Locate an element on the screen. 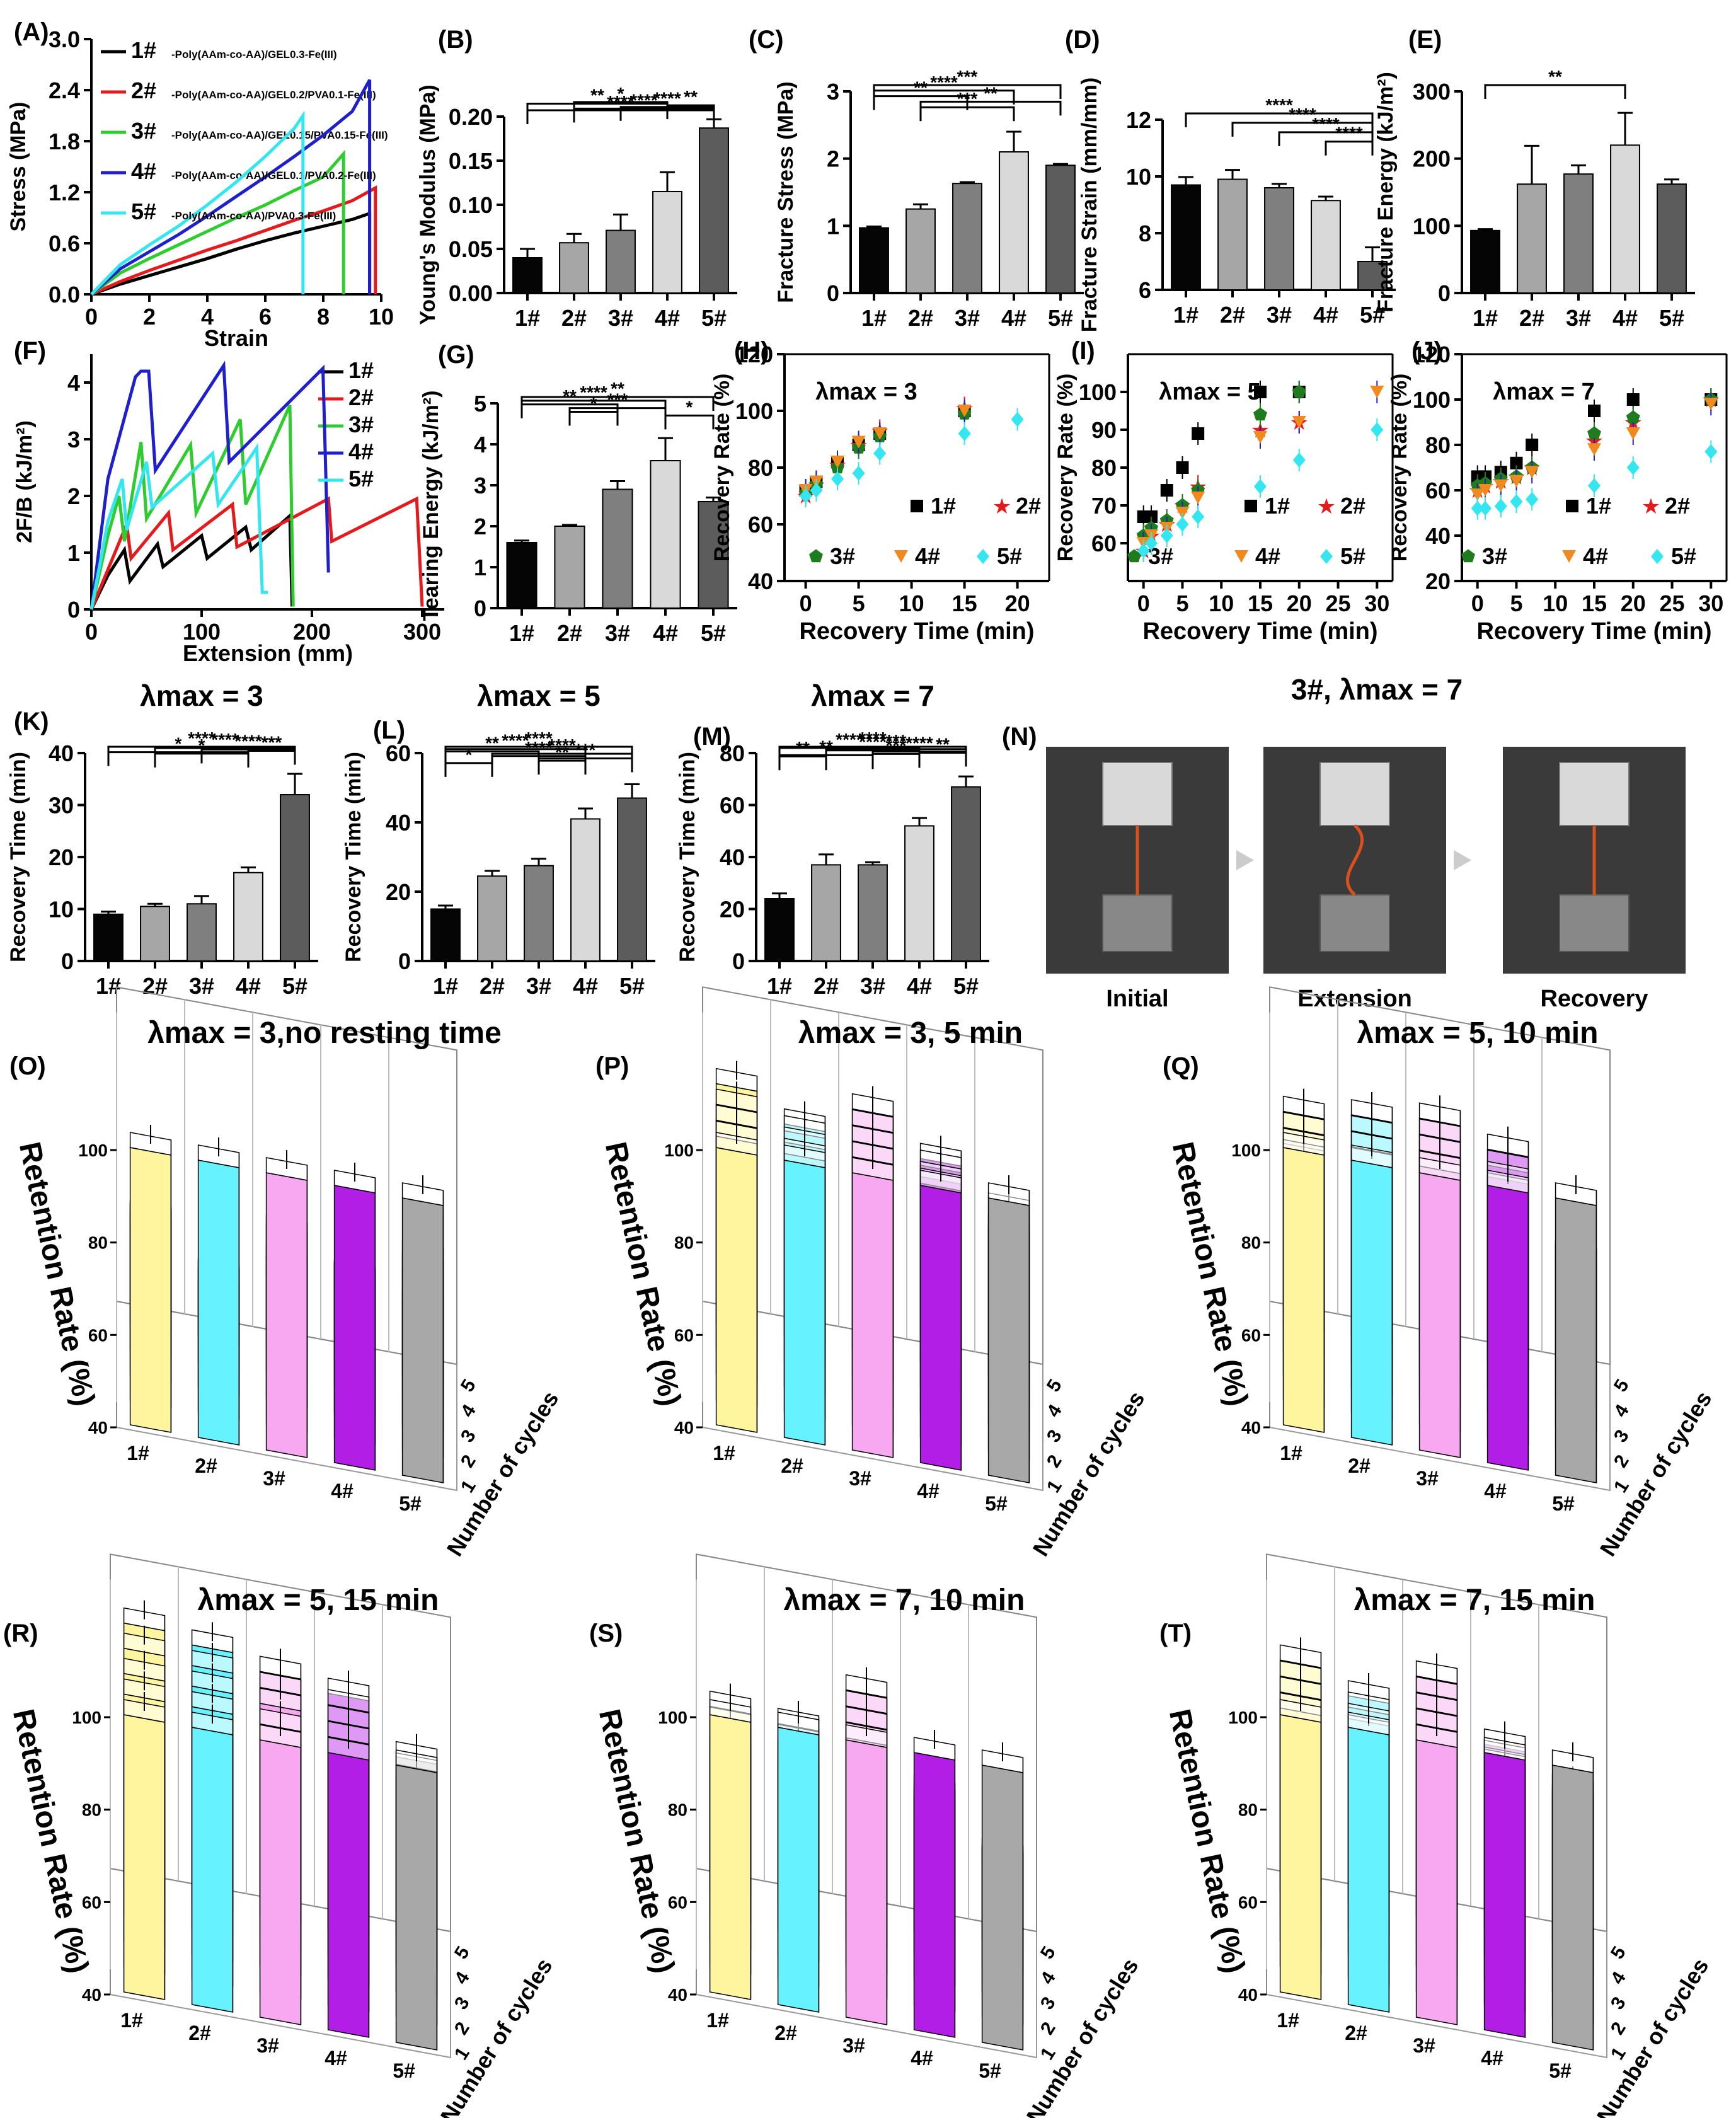  panel-label: (N) is located at coordinates (1019, 737).